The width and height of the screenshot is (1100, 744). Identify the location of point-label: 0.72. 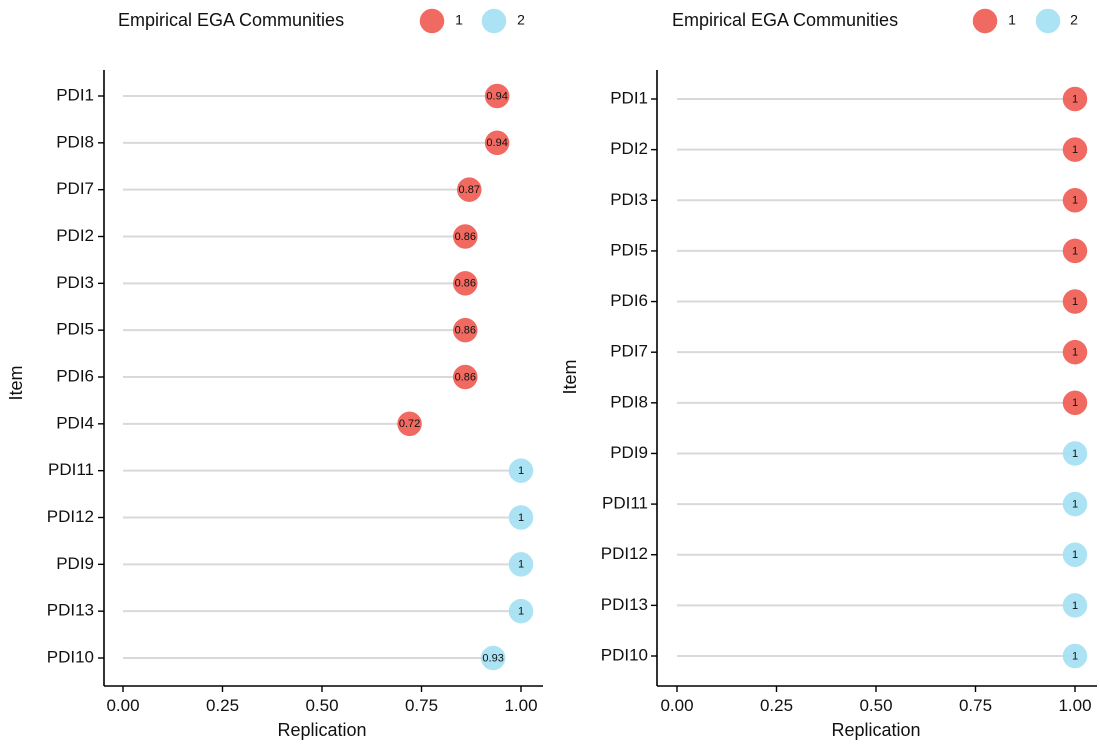
(409, 424).